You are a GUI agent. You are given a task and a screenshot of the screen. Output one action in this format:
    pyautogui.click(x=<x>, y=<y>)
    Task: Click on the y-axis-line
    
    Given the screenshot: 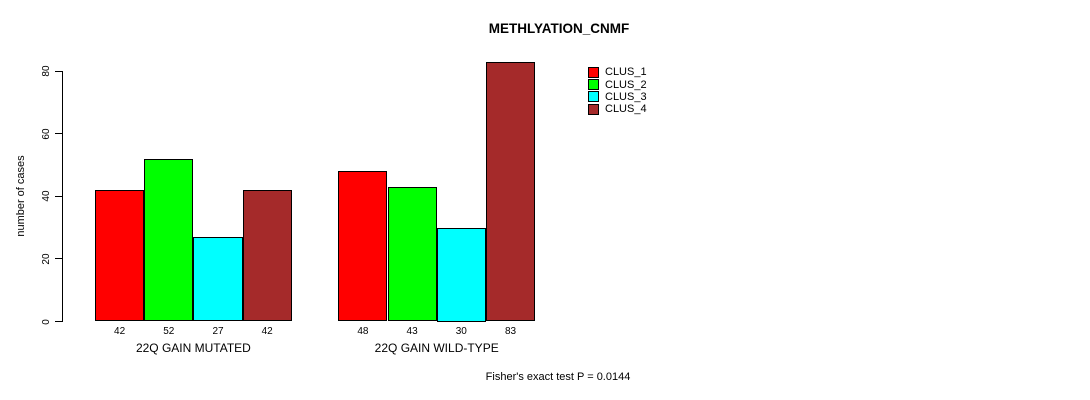 What is the action you would take?
    pyautogui.click(x=62, y=196)
    